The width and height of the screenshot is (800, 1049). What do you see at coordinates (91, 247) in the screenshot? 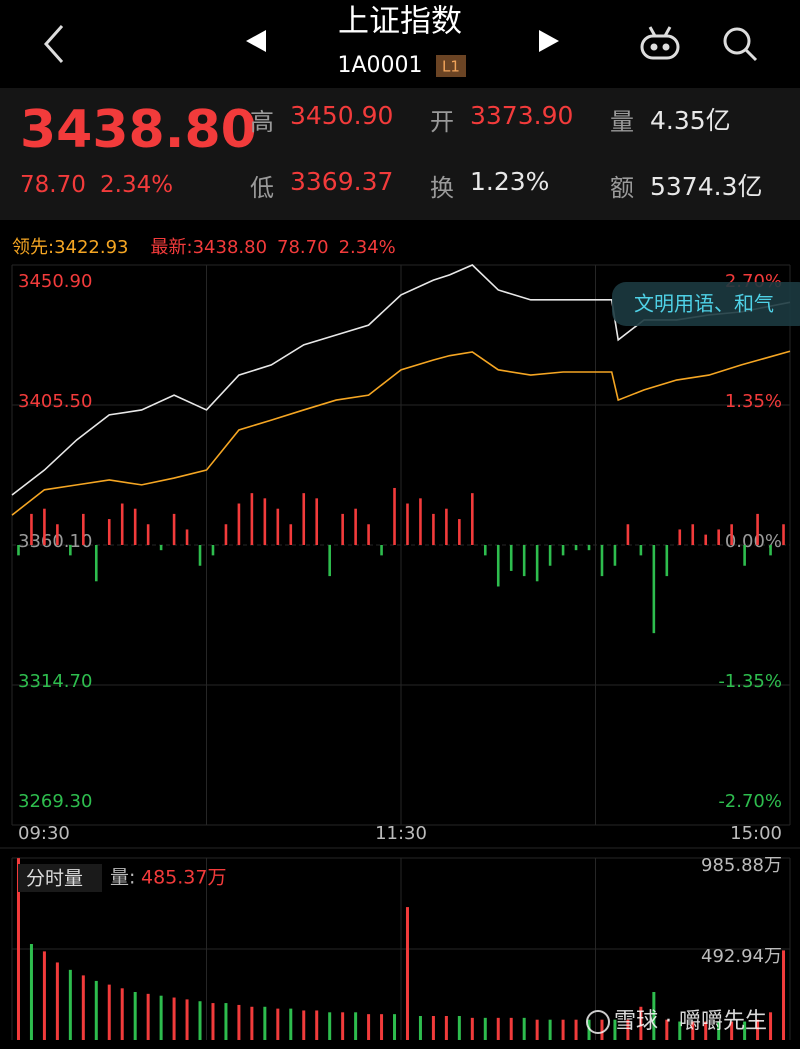
I see `lead-value: 3422.93` at bounding box center [91, 247].